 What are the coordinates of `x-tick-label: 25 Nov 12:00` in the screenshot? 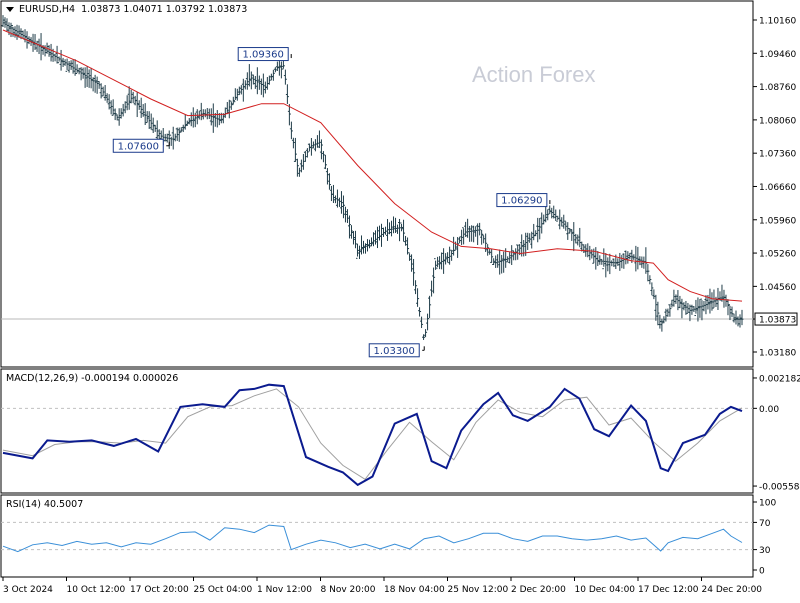 It's located at (478, 590).